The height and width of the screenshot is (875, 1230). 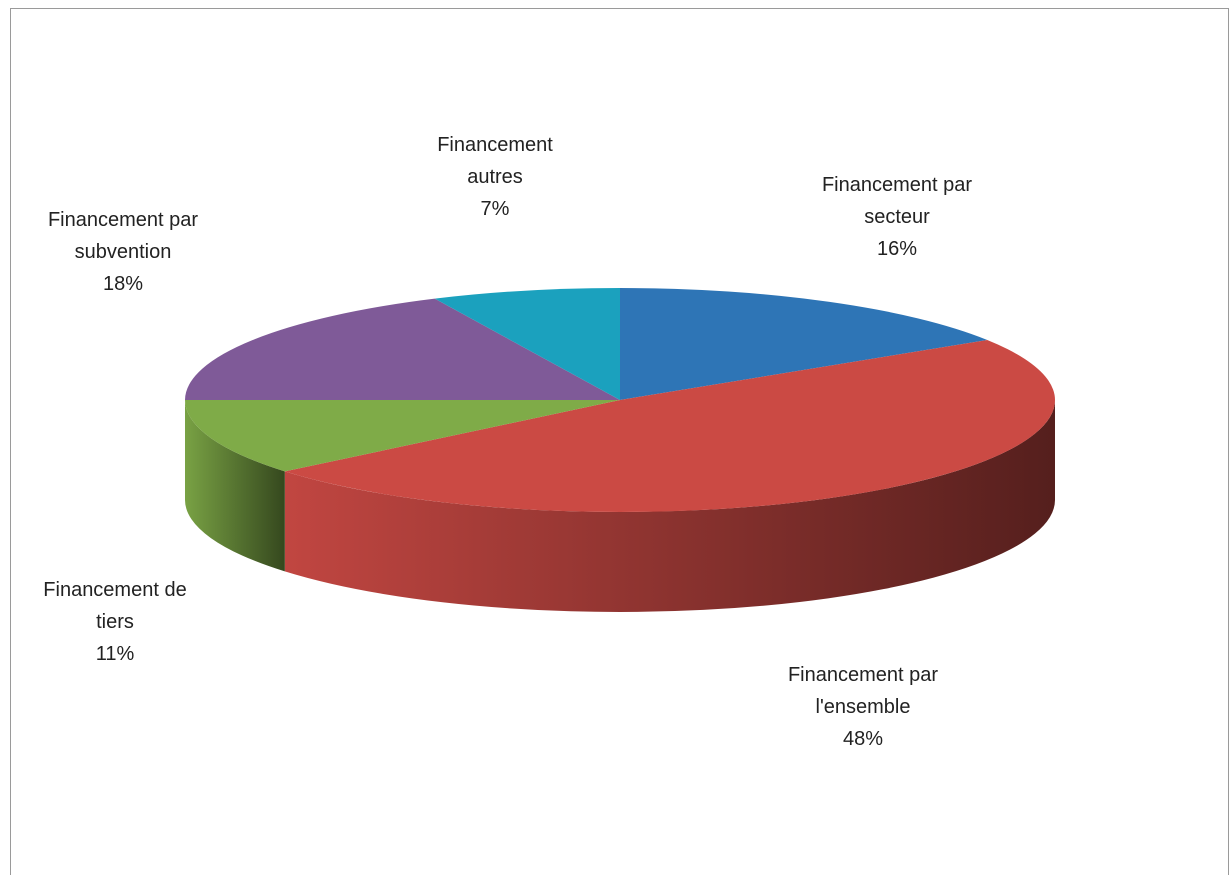 I want to click on category-label: Financement par l'ensemble, so click(x=863, y=691).